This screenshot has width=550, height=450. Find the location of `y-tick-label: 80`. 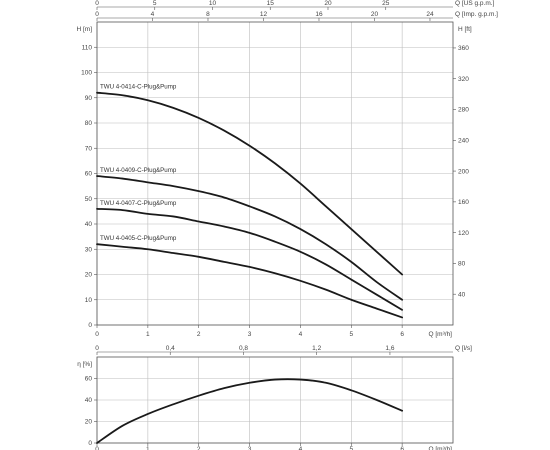

y-tick-label: 80 is located at coordinates (89, 123).